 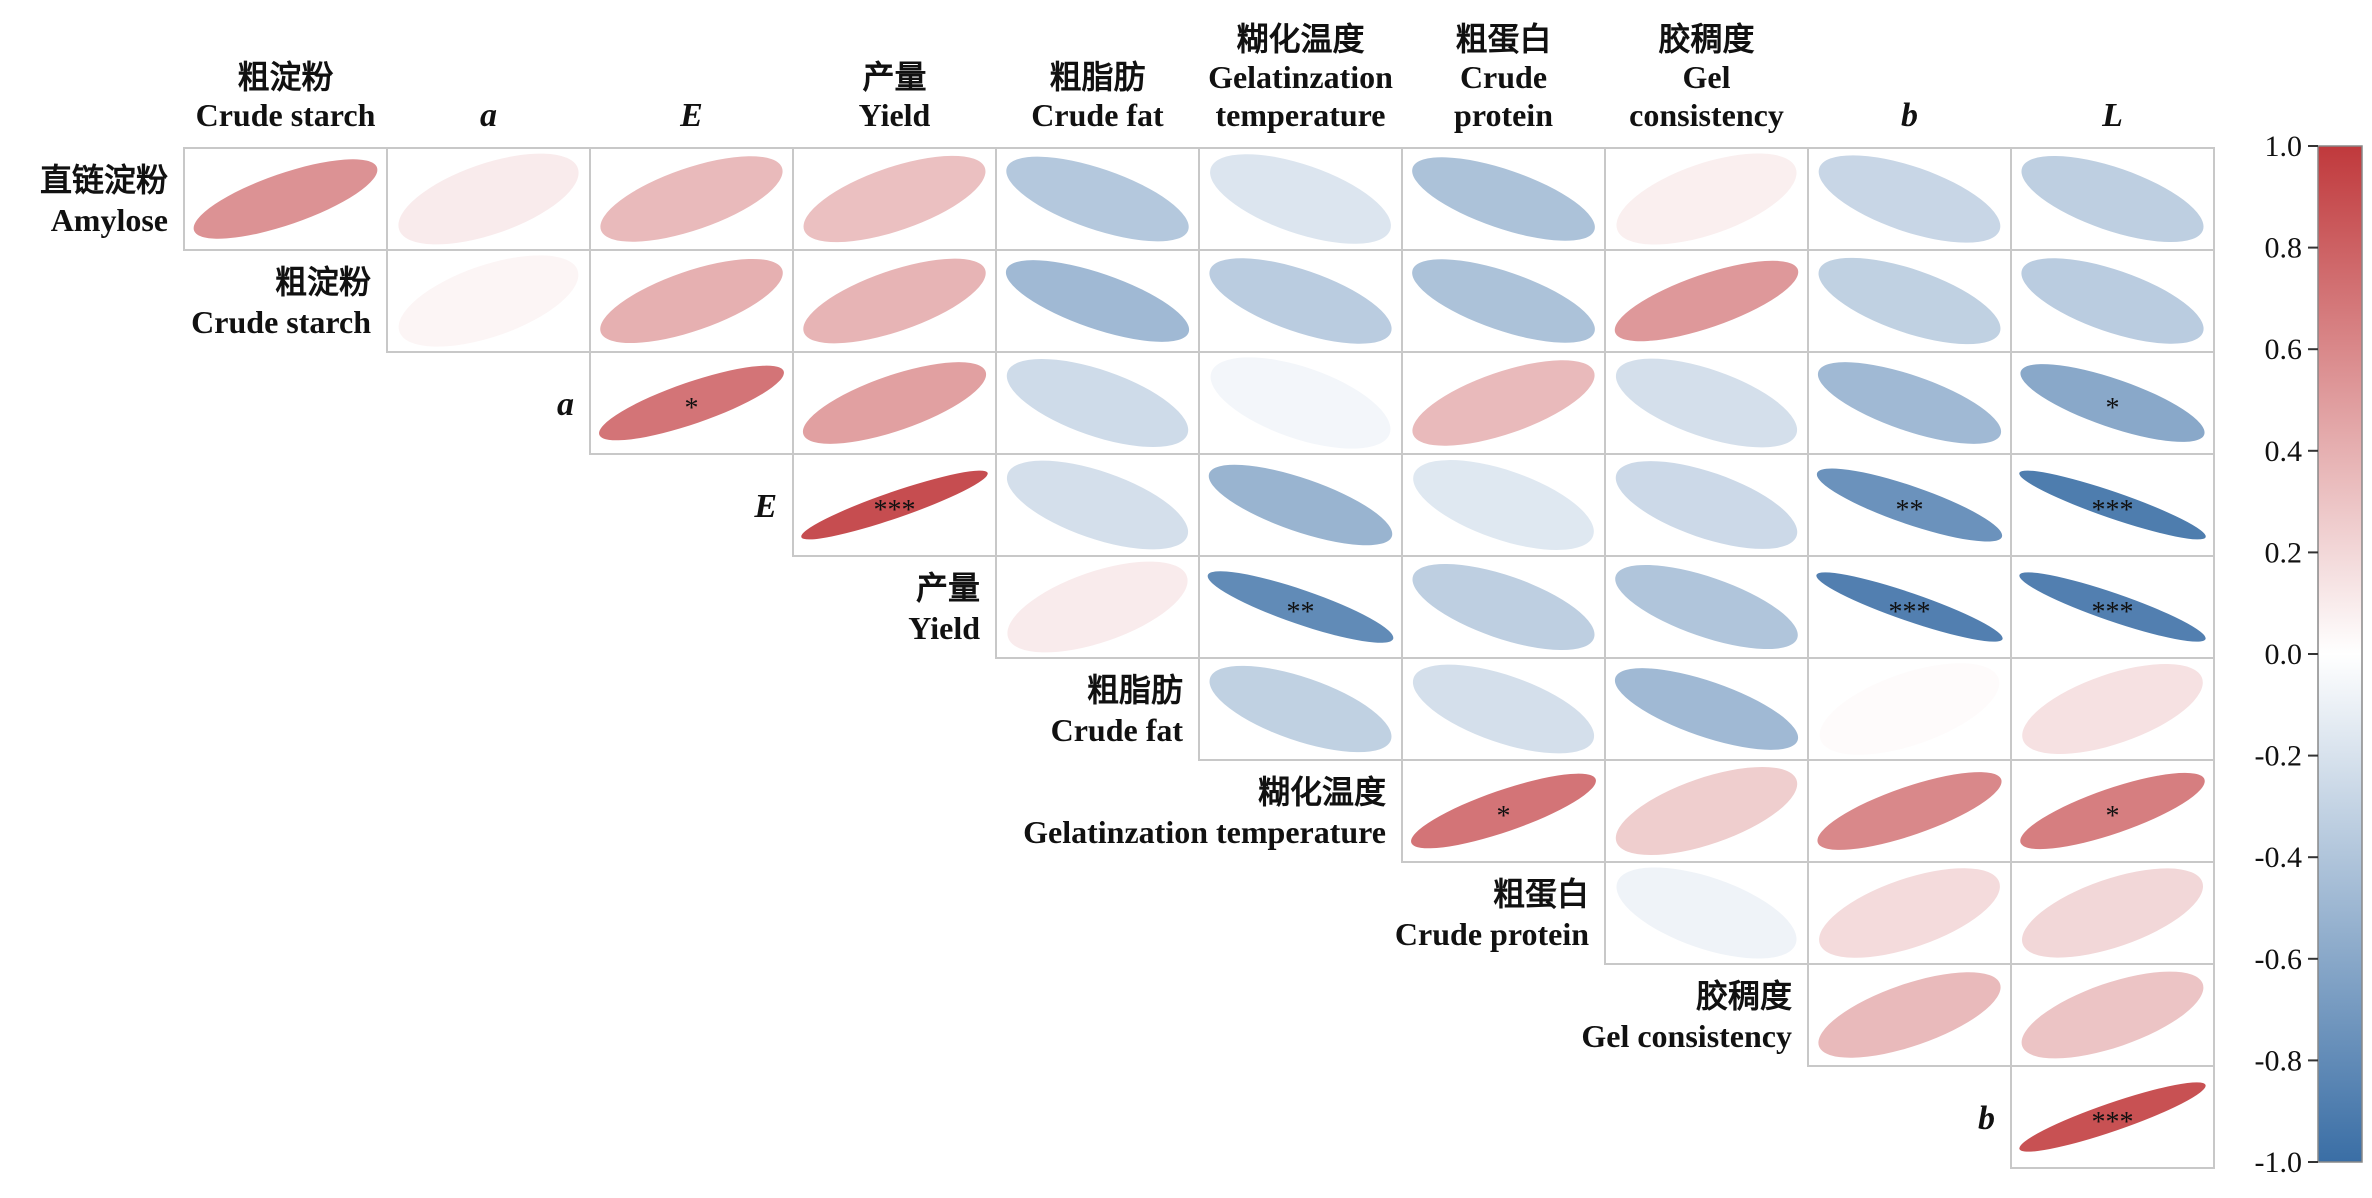 What do you see at coordinates (765, 506) in the screenshot?
I see `row-header-3-line-0: E` at bounding box center [765, 506].